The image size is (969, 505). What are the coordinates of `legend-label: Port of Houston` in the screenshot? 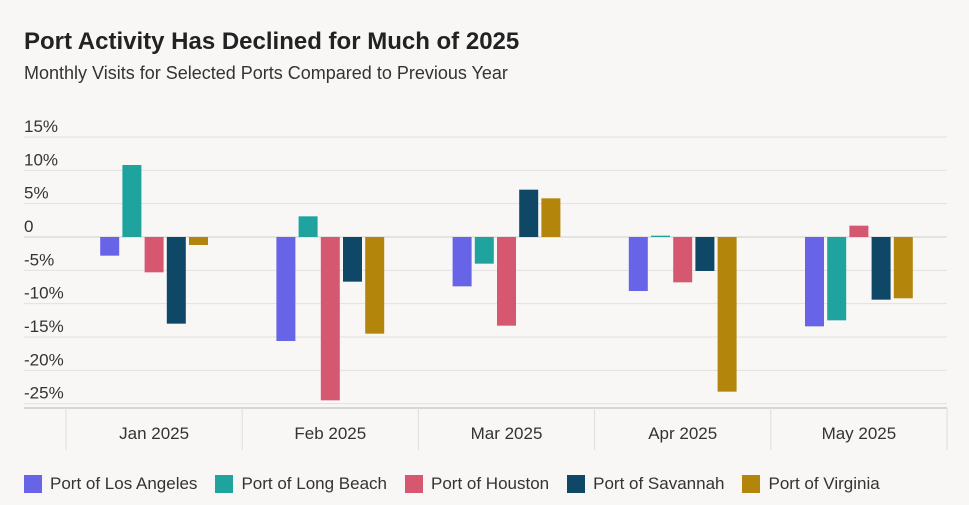 It's located at (490, 483).